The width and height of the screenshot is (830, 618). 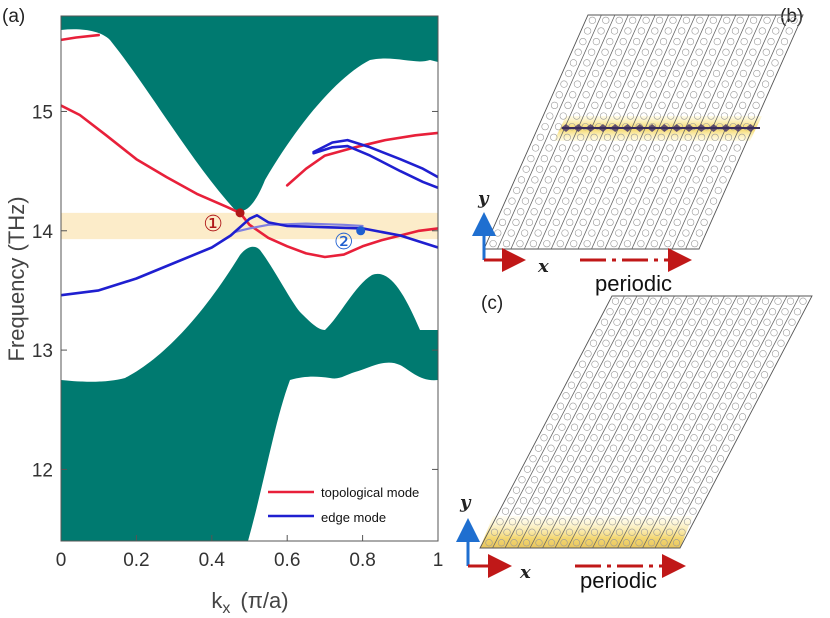 What do you see at coordinates (284, 231) in the screenshot?
I see `marker-layer: ①②` at bounding box center [284, 231].